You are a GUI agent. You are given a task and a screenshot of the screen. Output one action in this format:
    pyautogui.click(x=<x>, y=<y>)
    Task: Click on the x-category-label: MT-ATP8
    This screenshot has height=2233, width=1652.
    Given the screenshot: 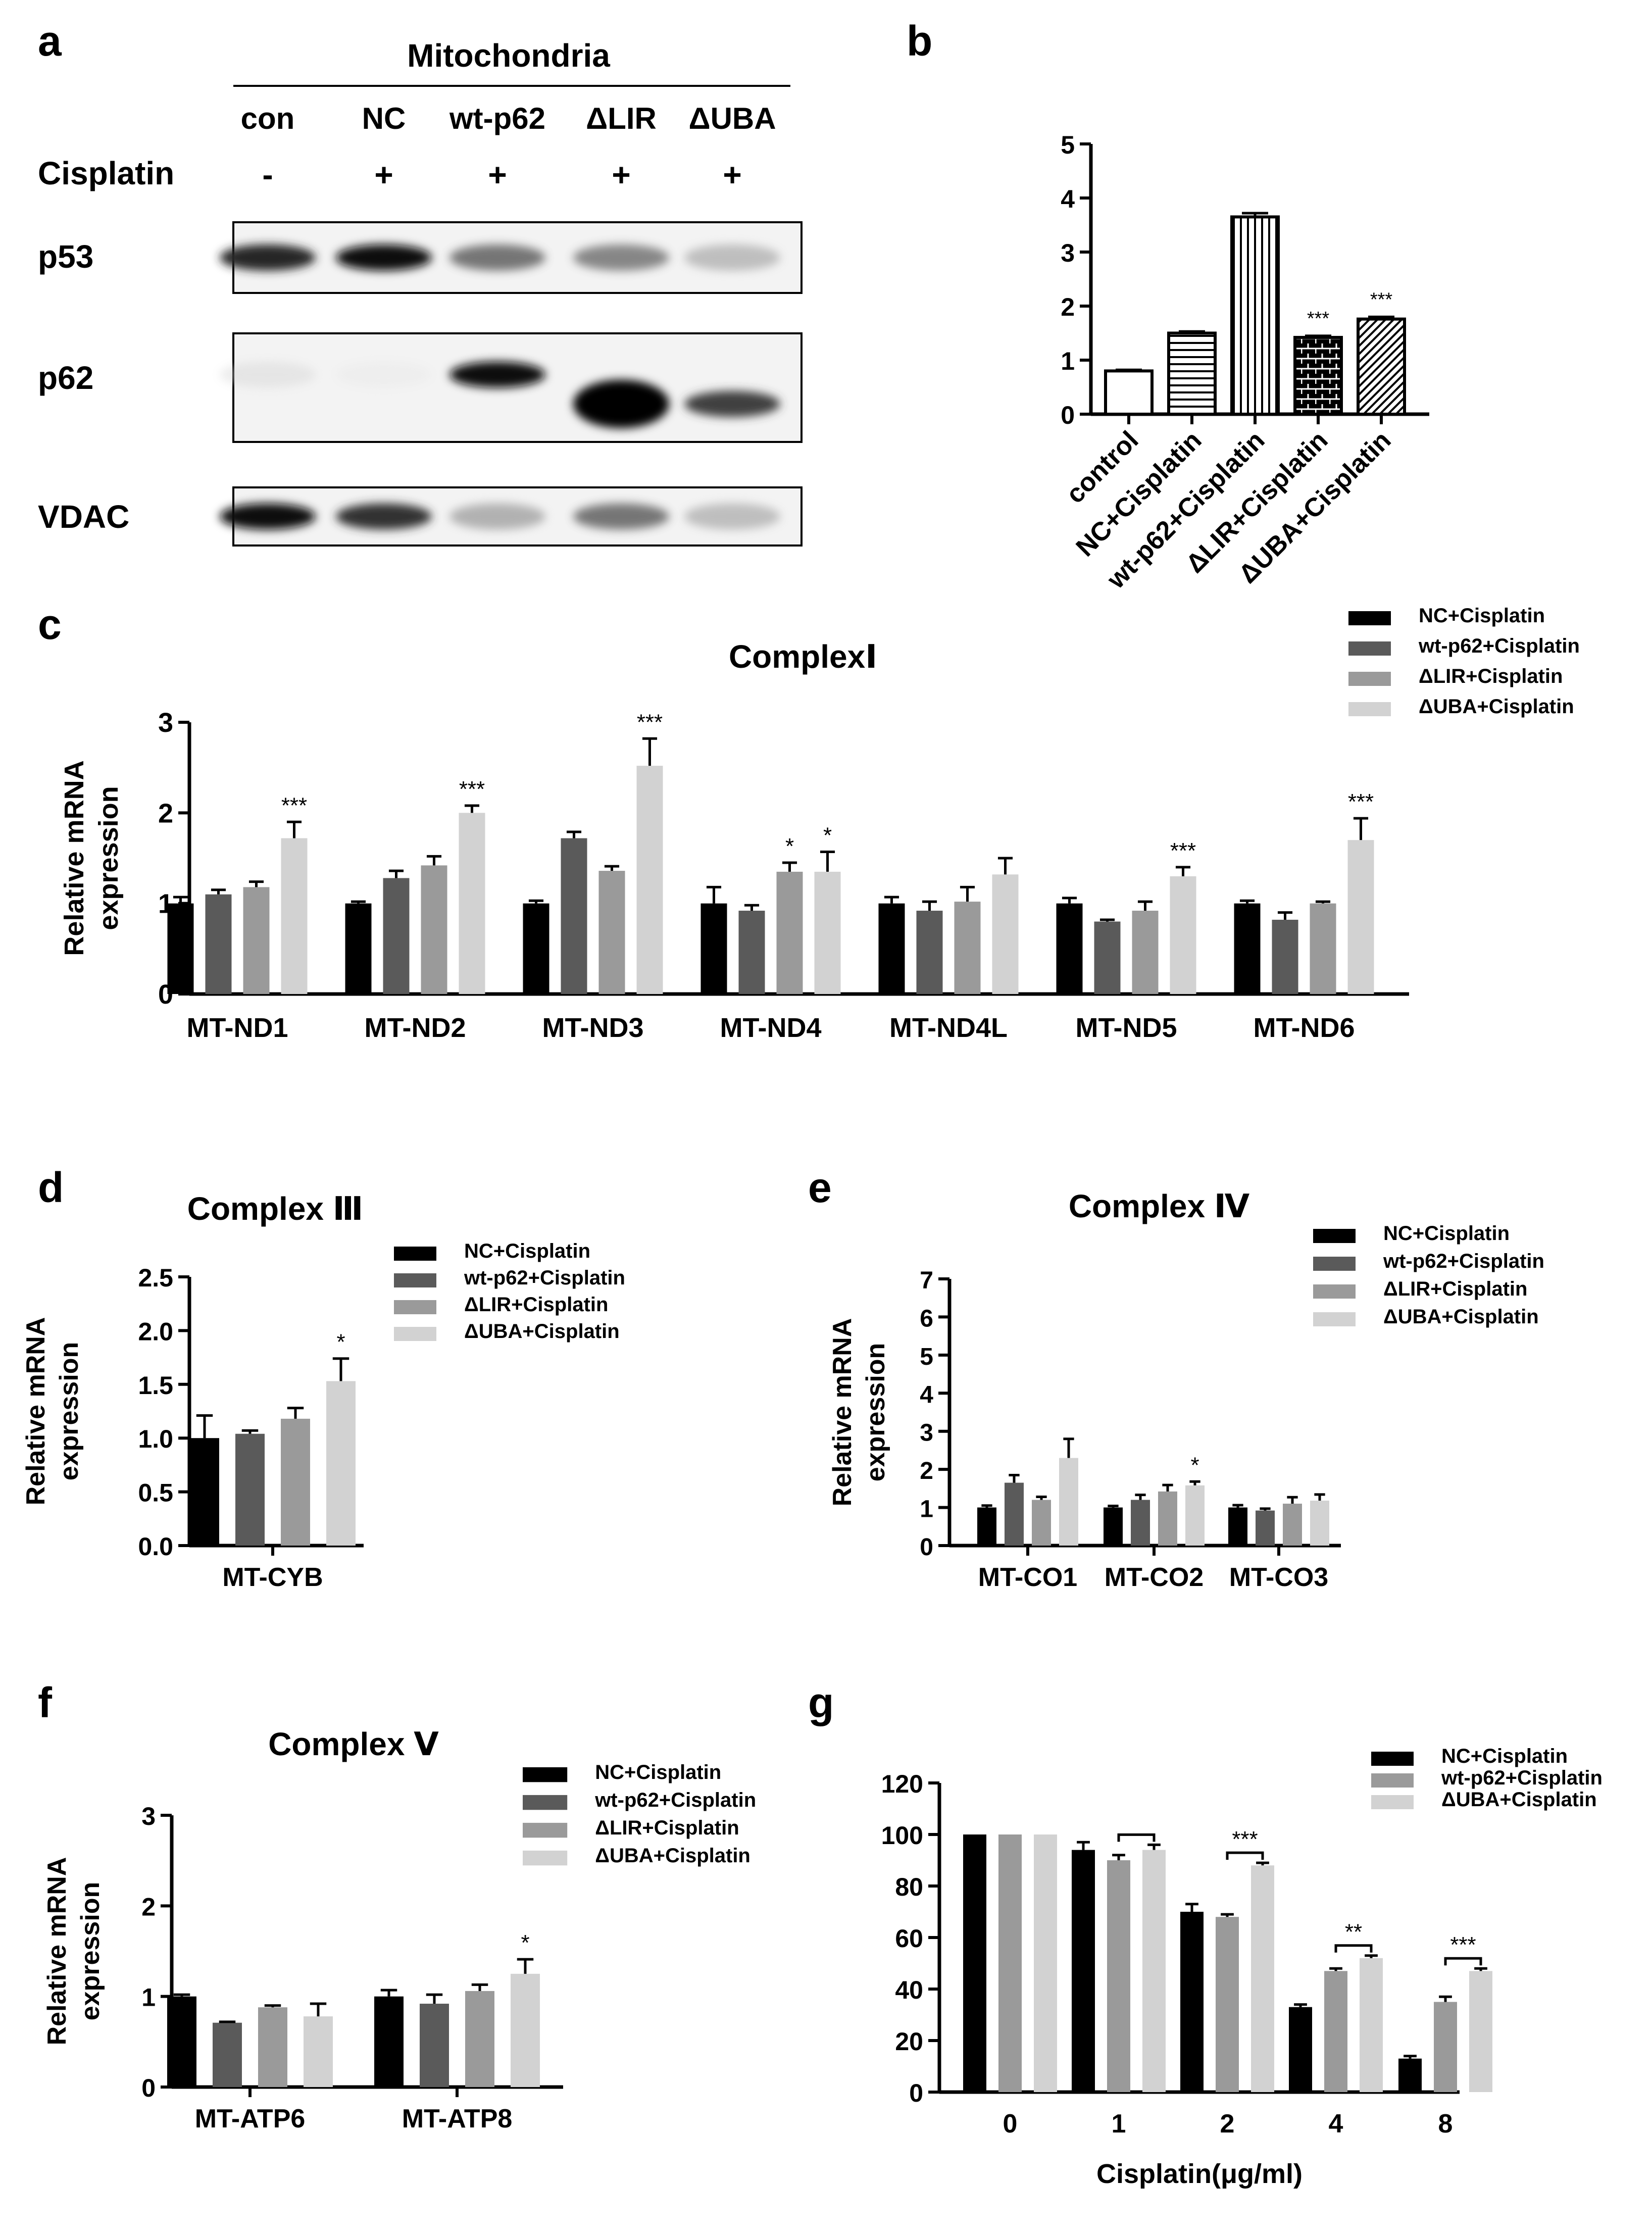 What is the action you would take?
    pyautogui.click(x=458, y=2119)
    